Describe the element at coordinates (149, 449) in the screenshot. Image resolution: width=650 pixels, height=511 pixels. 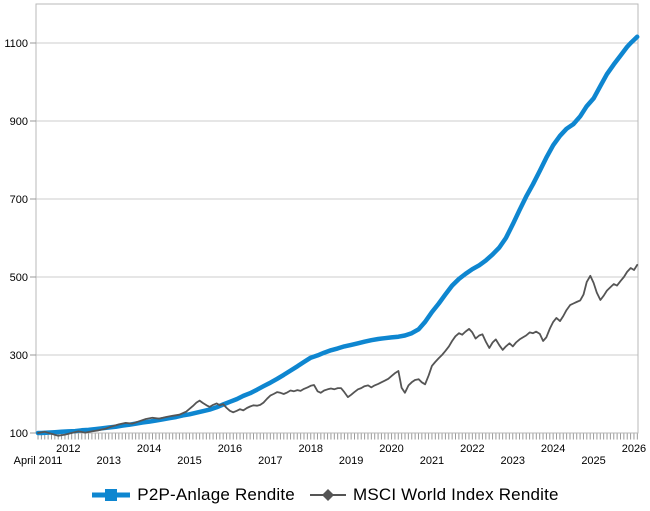
I see `x-axis-label: 2014` at that location.